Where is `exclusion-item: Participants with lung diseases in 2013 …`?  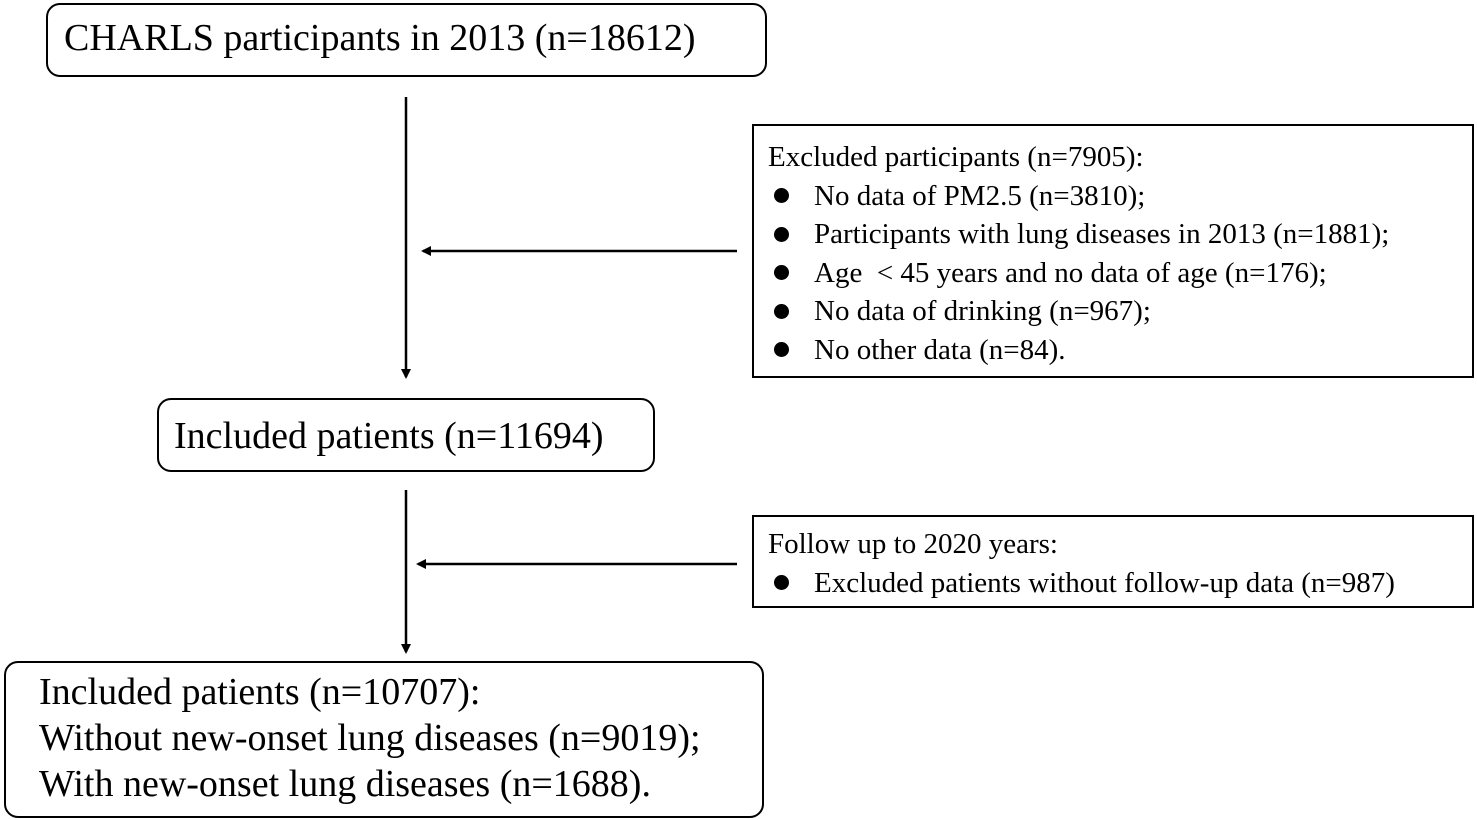 exclusion-item: Participants with lung diseases in 2013 … is located at coordinates (1120, 234).